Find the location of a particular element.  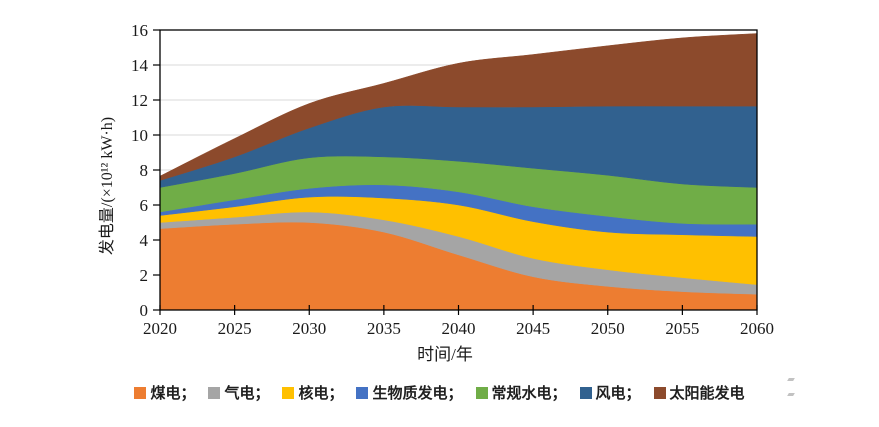

legend-label: 煤电； is located at coordinates (173, 393).